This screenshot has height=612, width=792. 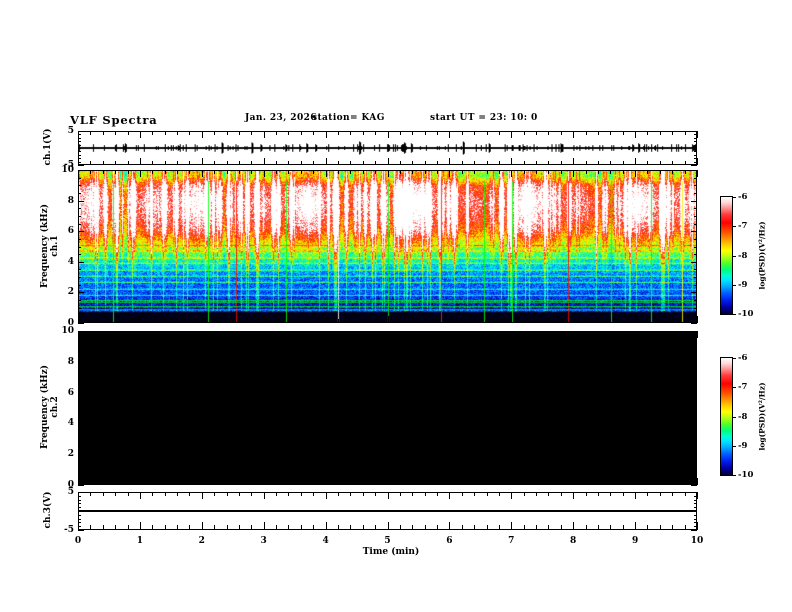 I want to click on y-tick-label: 10, so click(x=67, y=170).